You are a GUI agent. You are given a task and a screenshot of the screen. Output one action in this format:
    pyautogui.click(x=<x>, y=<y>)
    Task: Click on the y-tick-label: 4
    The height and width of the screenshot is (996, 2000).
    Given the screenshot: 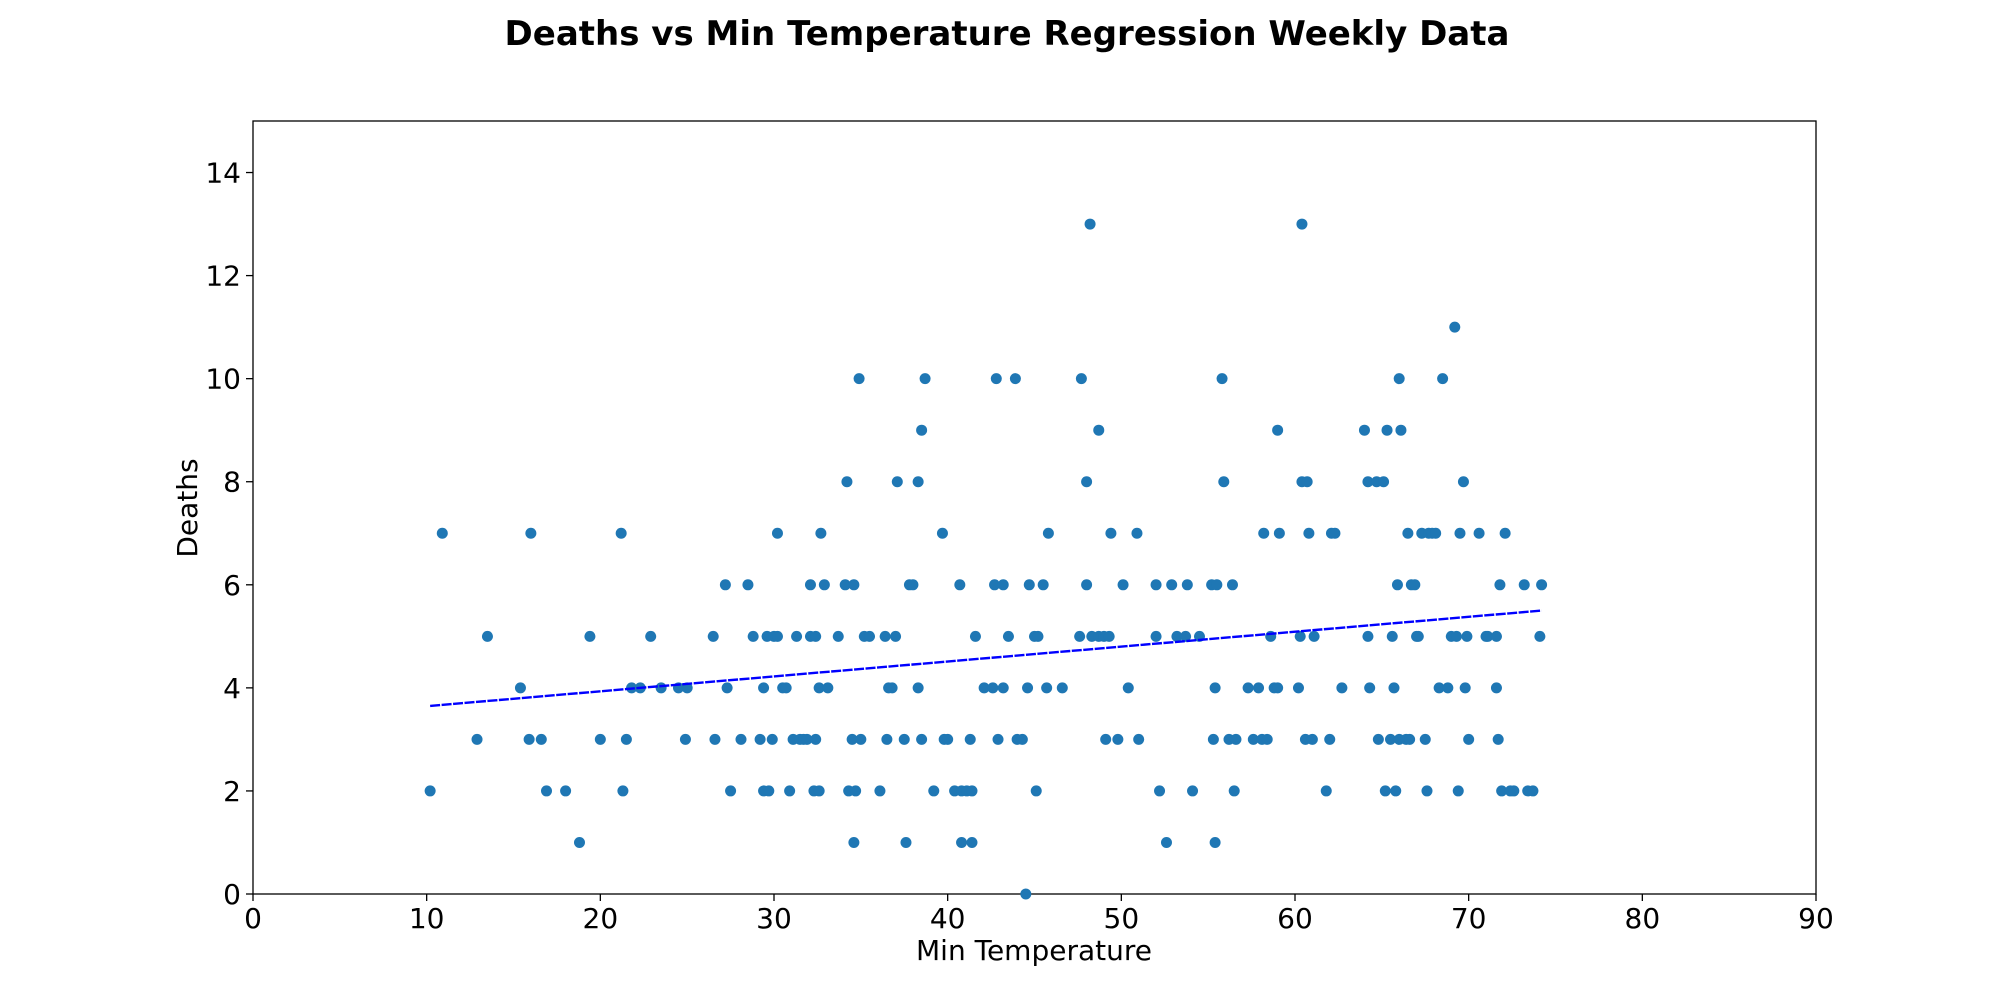 What is the action you would take?
    pyautogui.click(x=232, y=688)
    